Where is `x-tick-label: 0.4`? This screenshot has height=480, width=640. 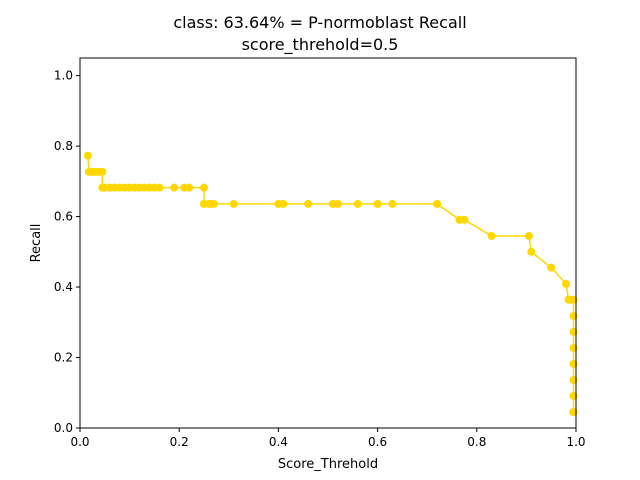
x-tick-label: 0.4 is located at coordinates (278, 442).